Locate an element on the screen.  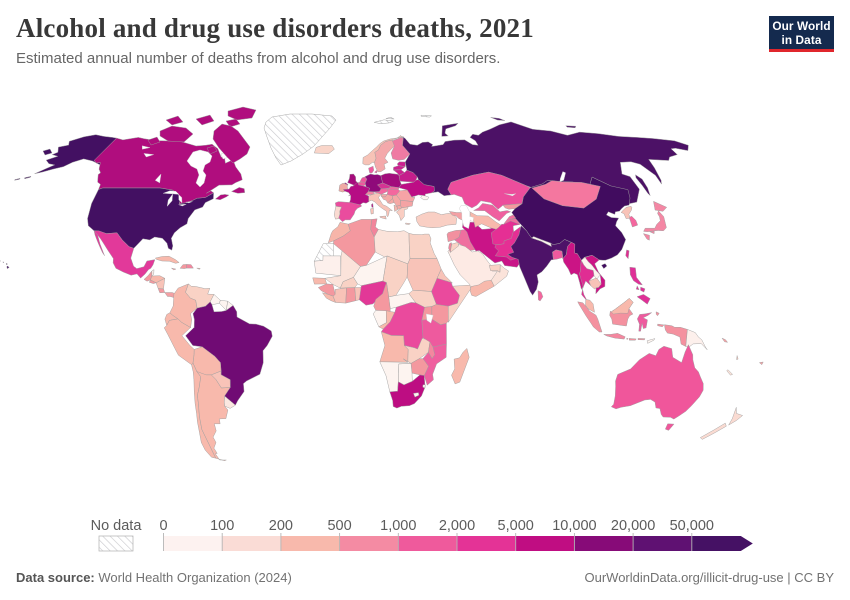
svg-text: 100 is located at coordinates (222, 526).